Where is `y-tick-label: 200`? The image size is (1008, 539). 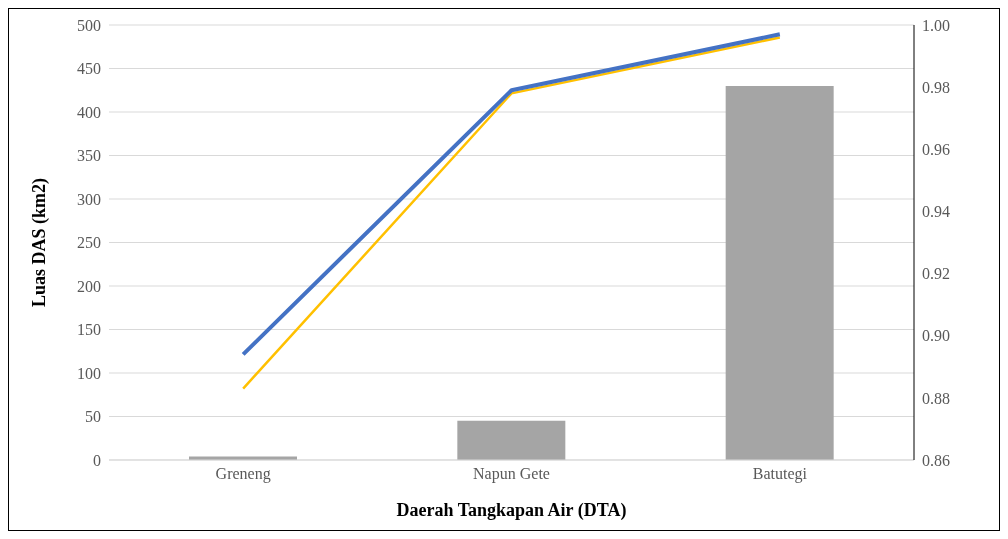
y-tick-label: 200 is located at coordinates (89, 286).